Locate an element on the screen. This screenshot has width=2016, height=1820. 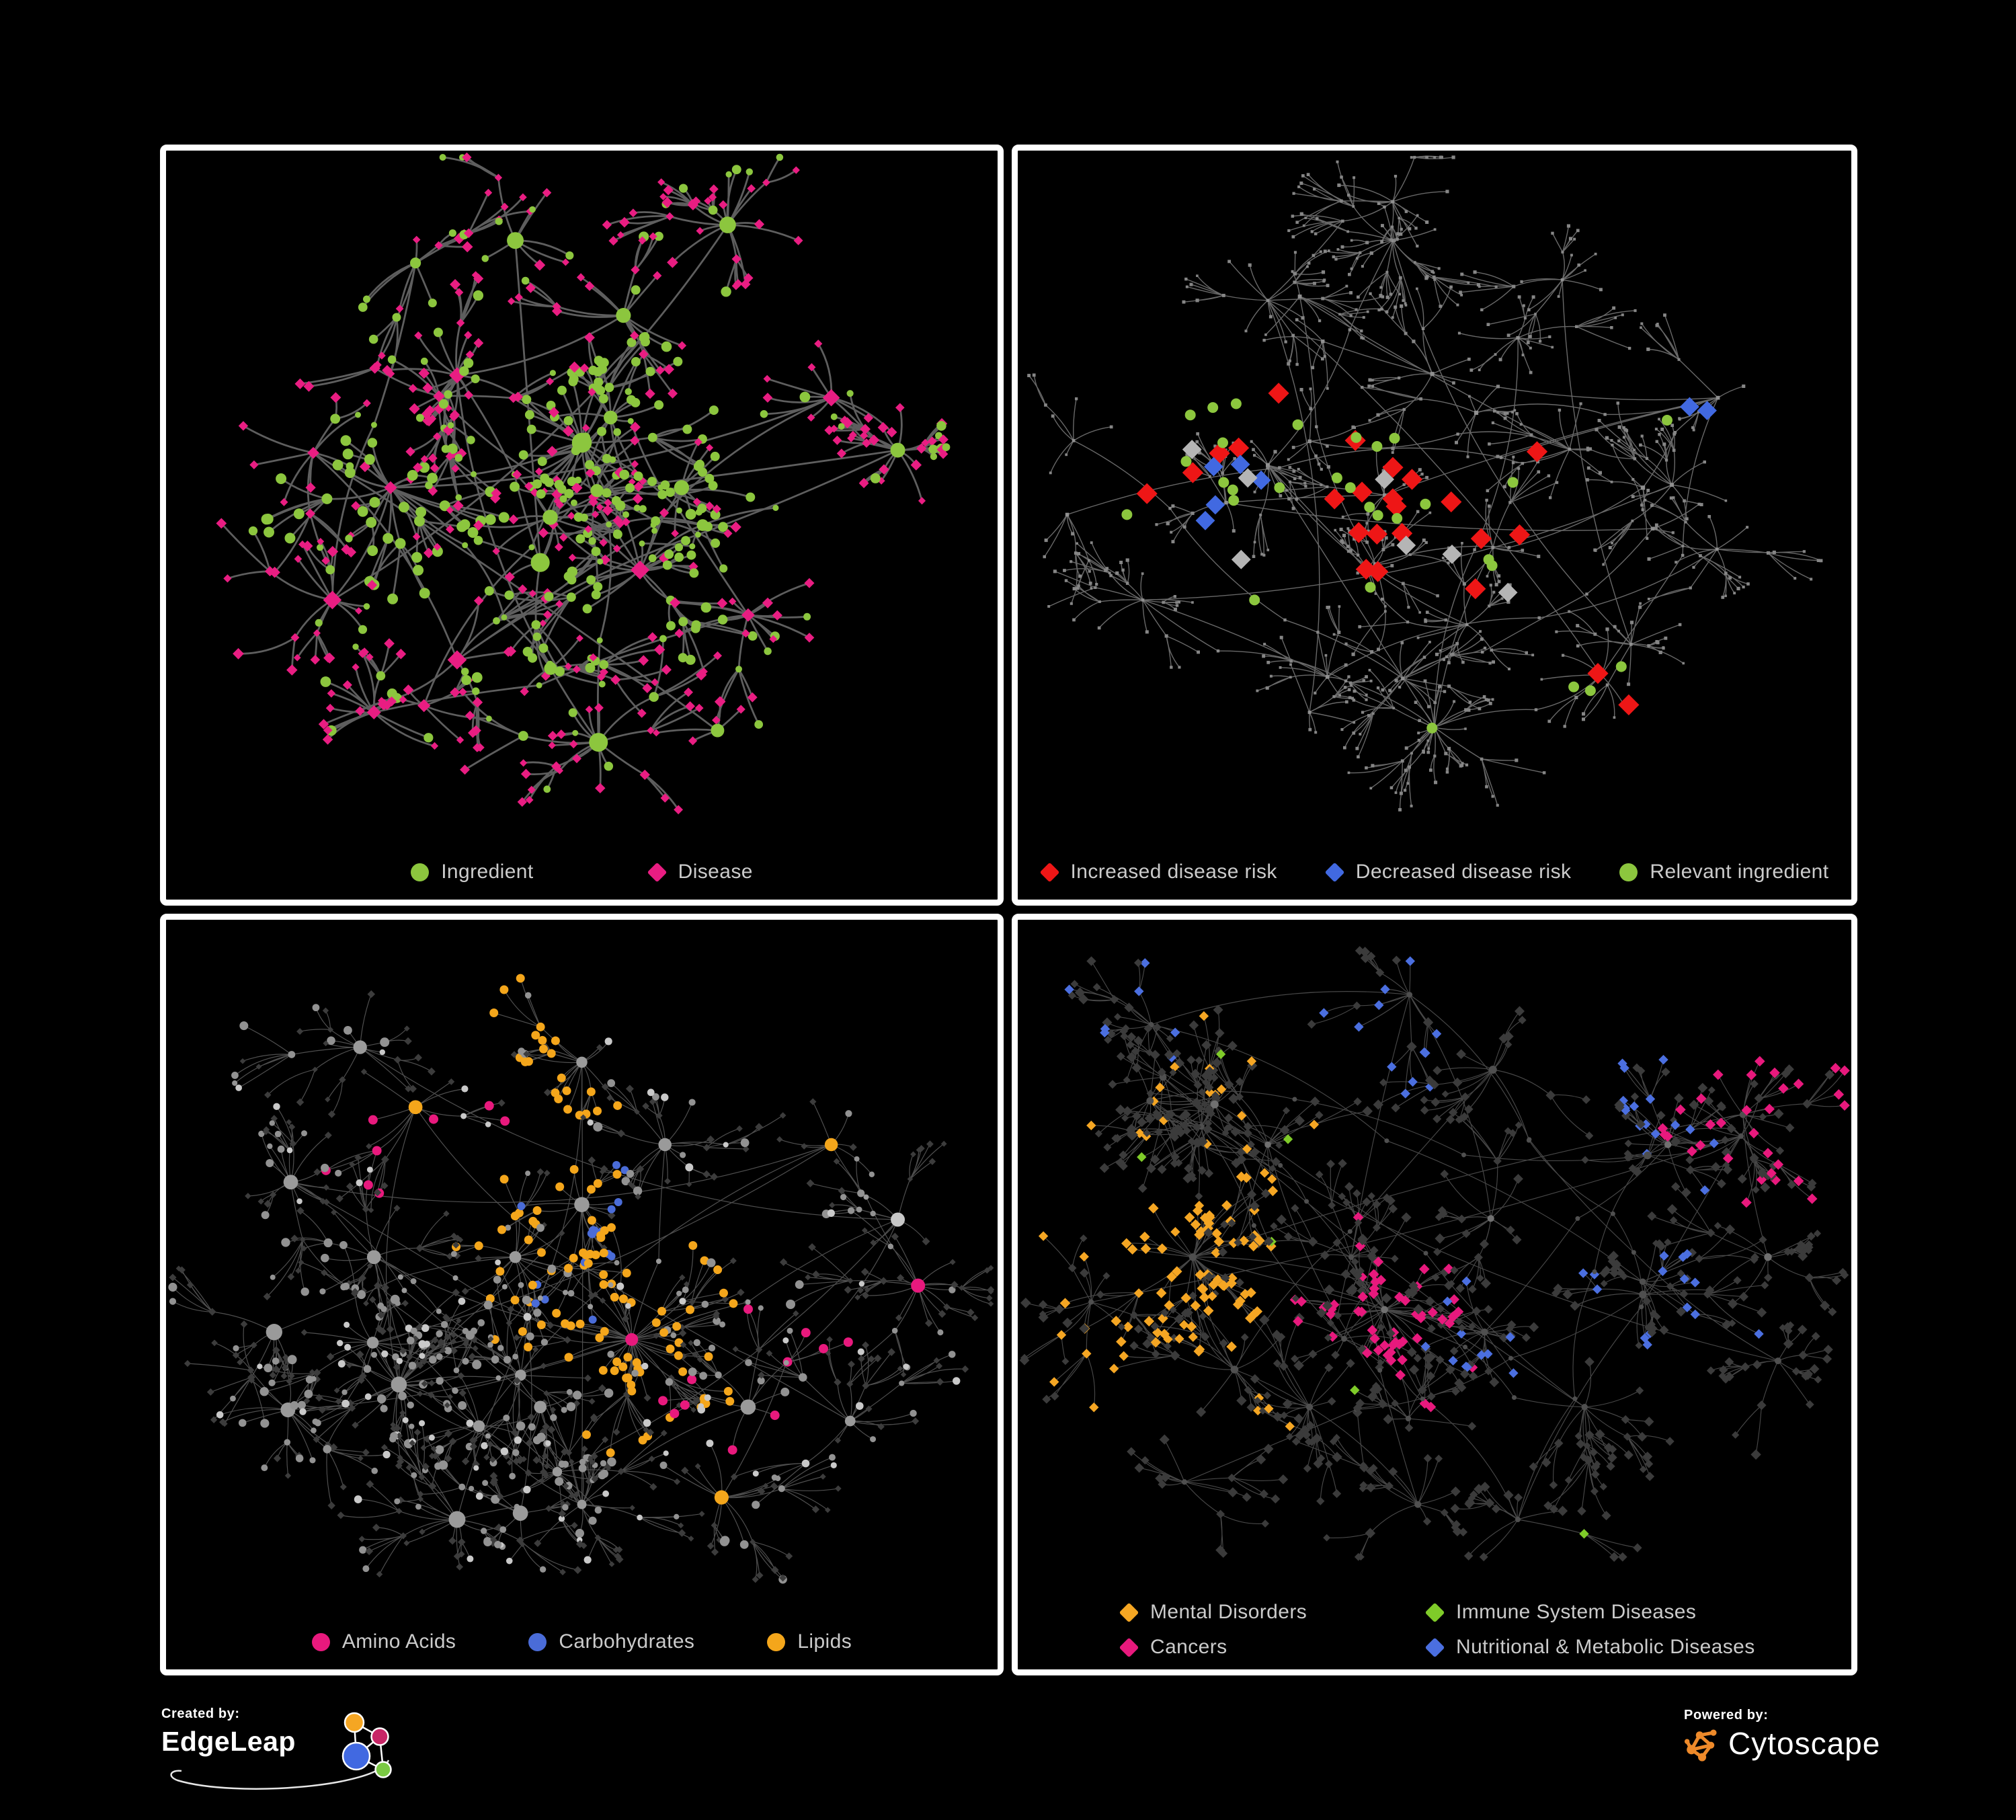
legend-item: Decreased disease risk is located at coordinates (1448, 872).